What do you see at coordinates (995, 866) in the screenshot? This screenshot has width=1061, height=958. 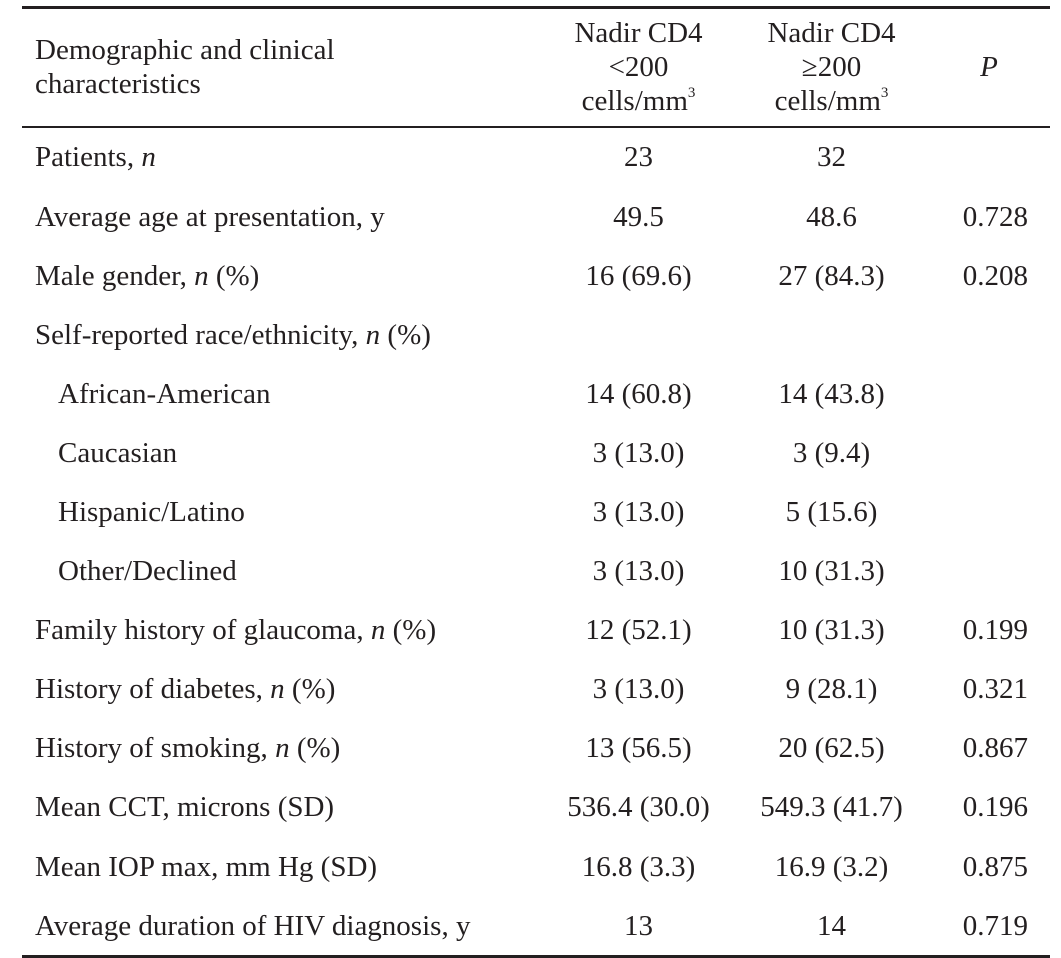 I see `cell-p-value: 0.875` at bounding box center [995, 866].